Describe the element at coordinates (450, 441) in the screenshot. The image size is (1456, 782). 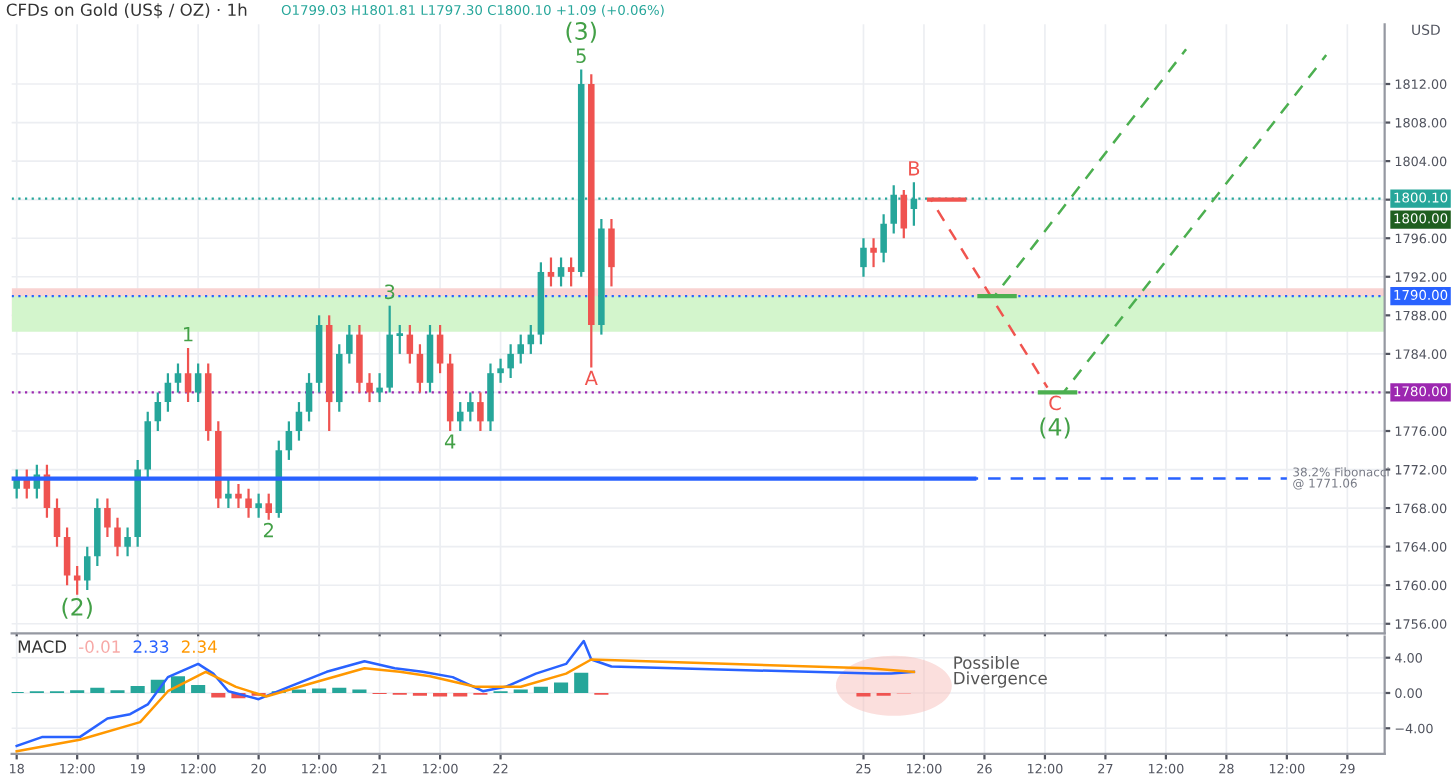
I see `annotation: 4` at that location.